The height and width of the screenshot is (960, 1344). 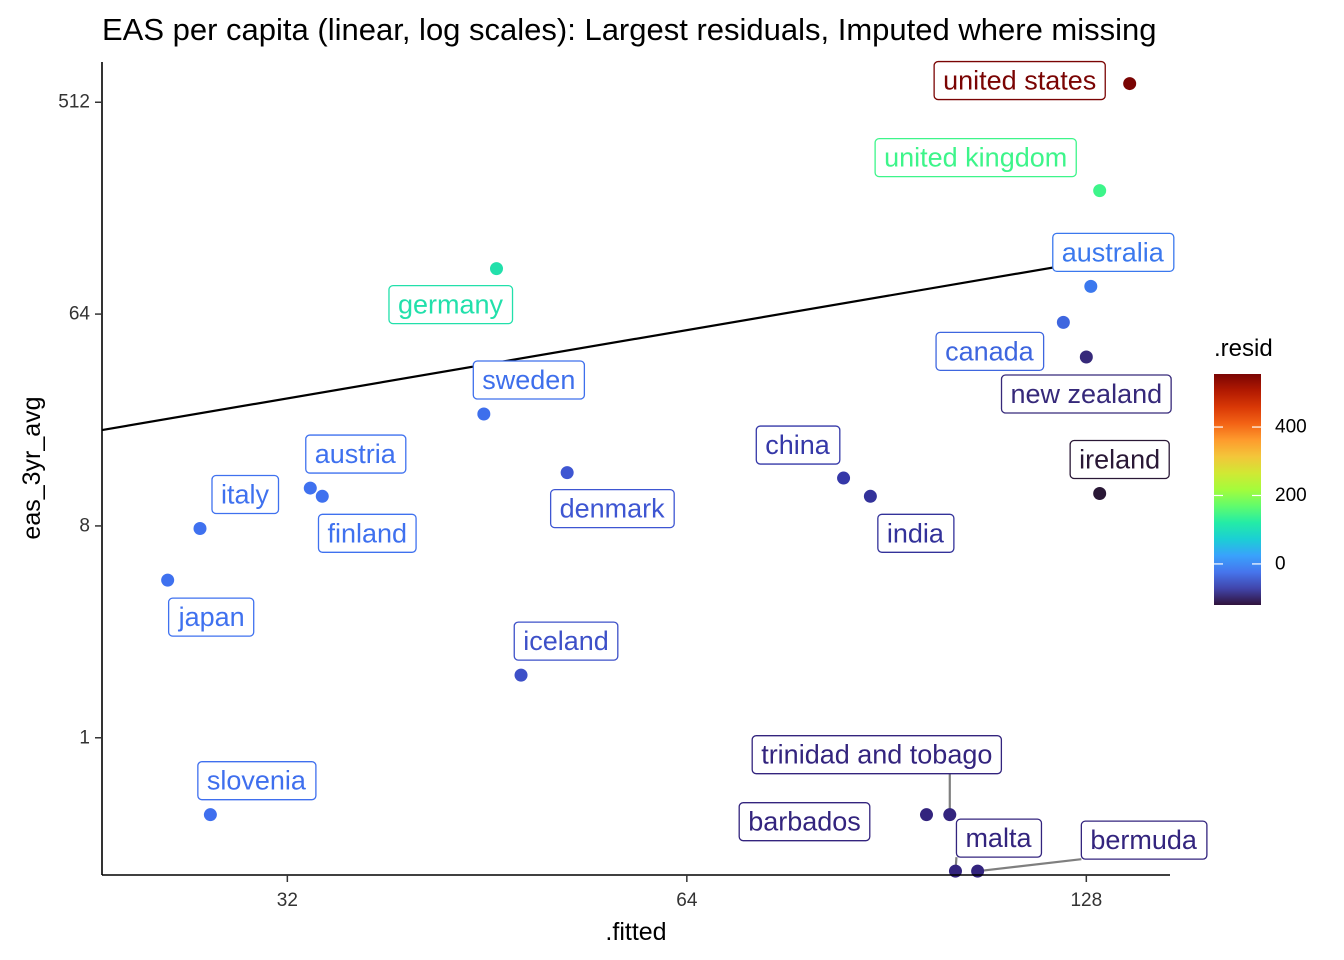 What do you see at coordinates (74, 102) in the screenshot?
I see `y-tick-label: 512` at bounding box center [74, 102].